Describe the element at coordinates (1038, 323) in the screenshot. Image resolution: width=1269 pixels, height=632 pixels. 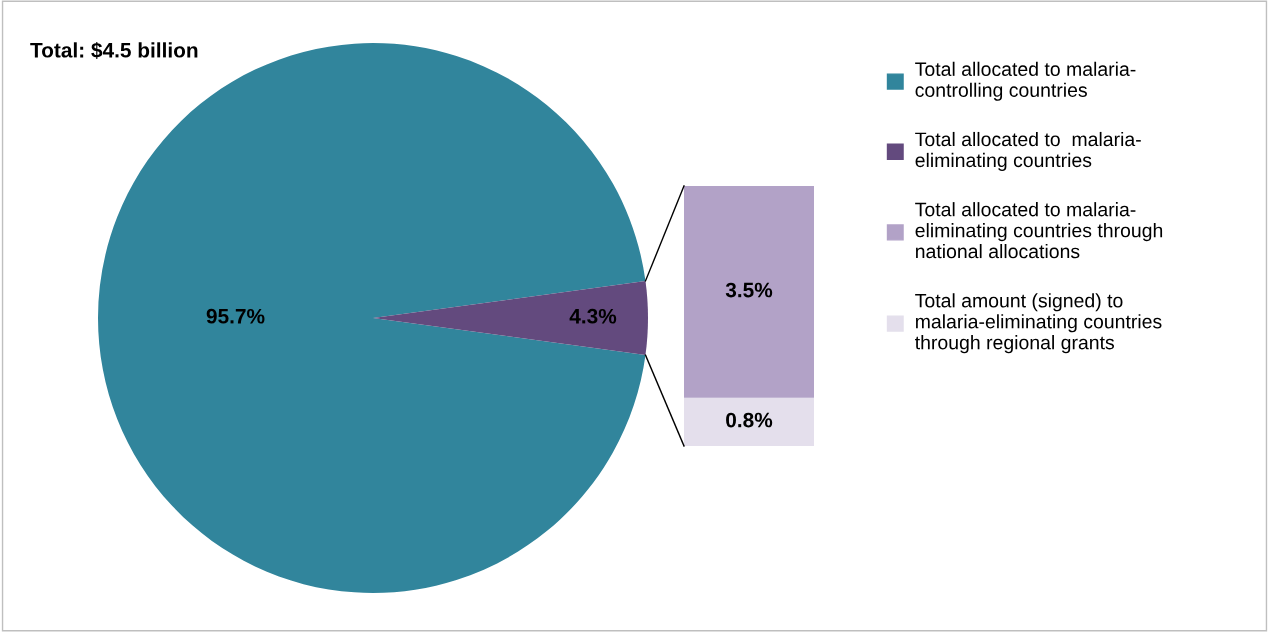
I see `legend-label: Total amount (signed) to malaria-eliminating countries through regional grants` at that location.